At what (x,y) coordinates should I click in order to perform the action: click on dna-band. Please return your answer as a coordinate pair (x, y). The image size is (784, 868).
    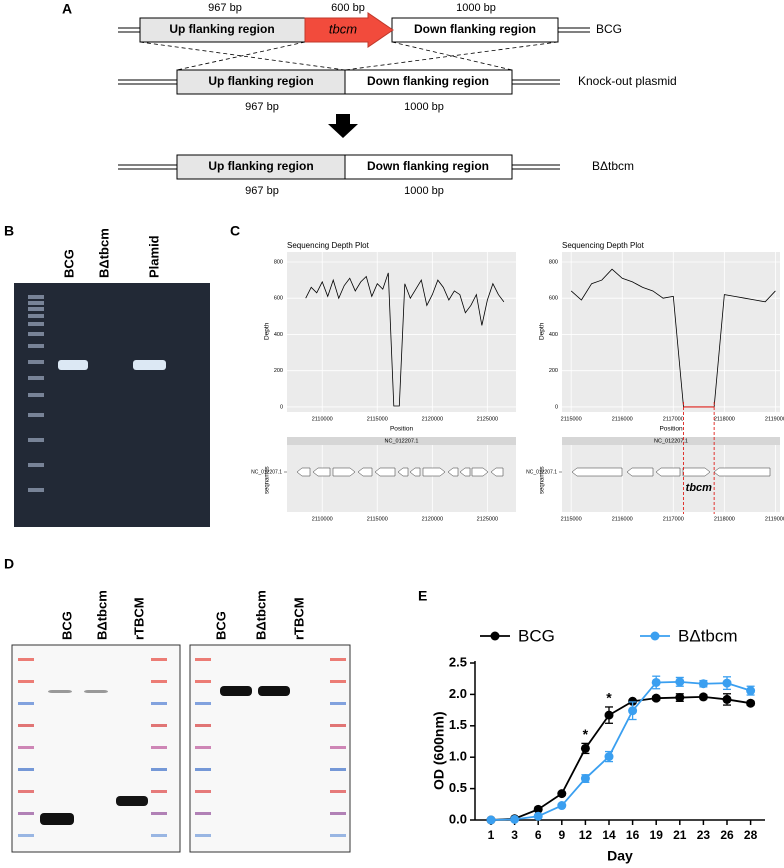
    Looking at the image, I should click on (149, 365).